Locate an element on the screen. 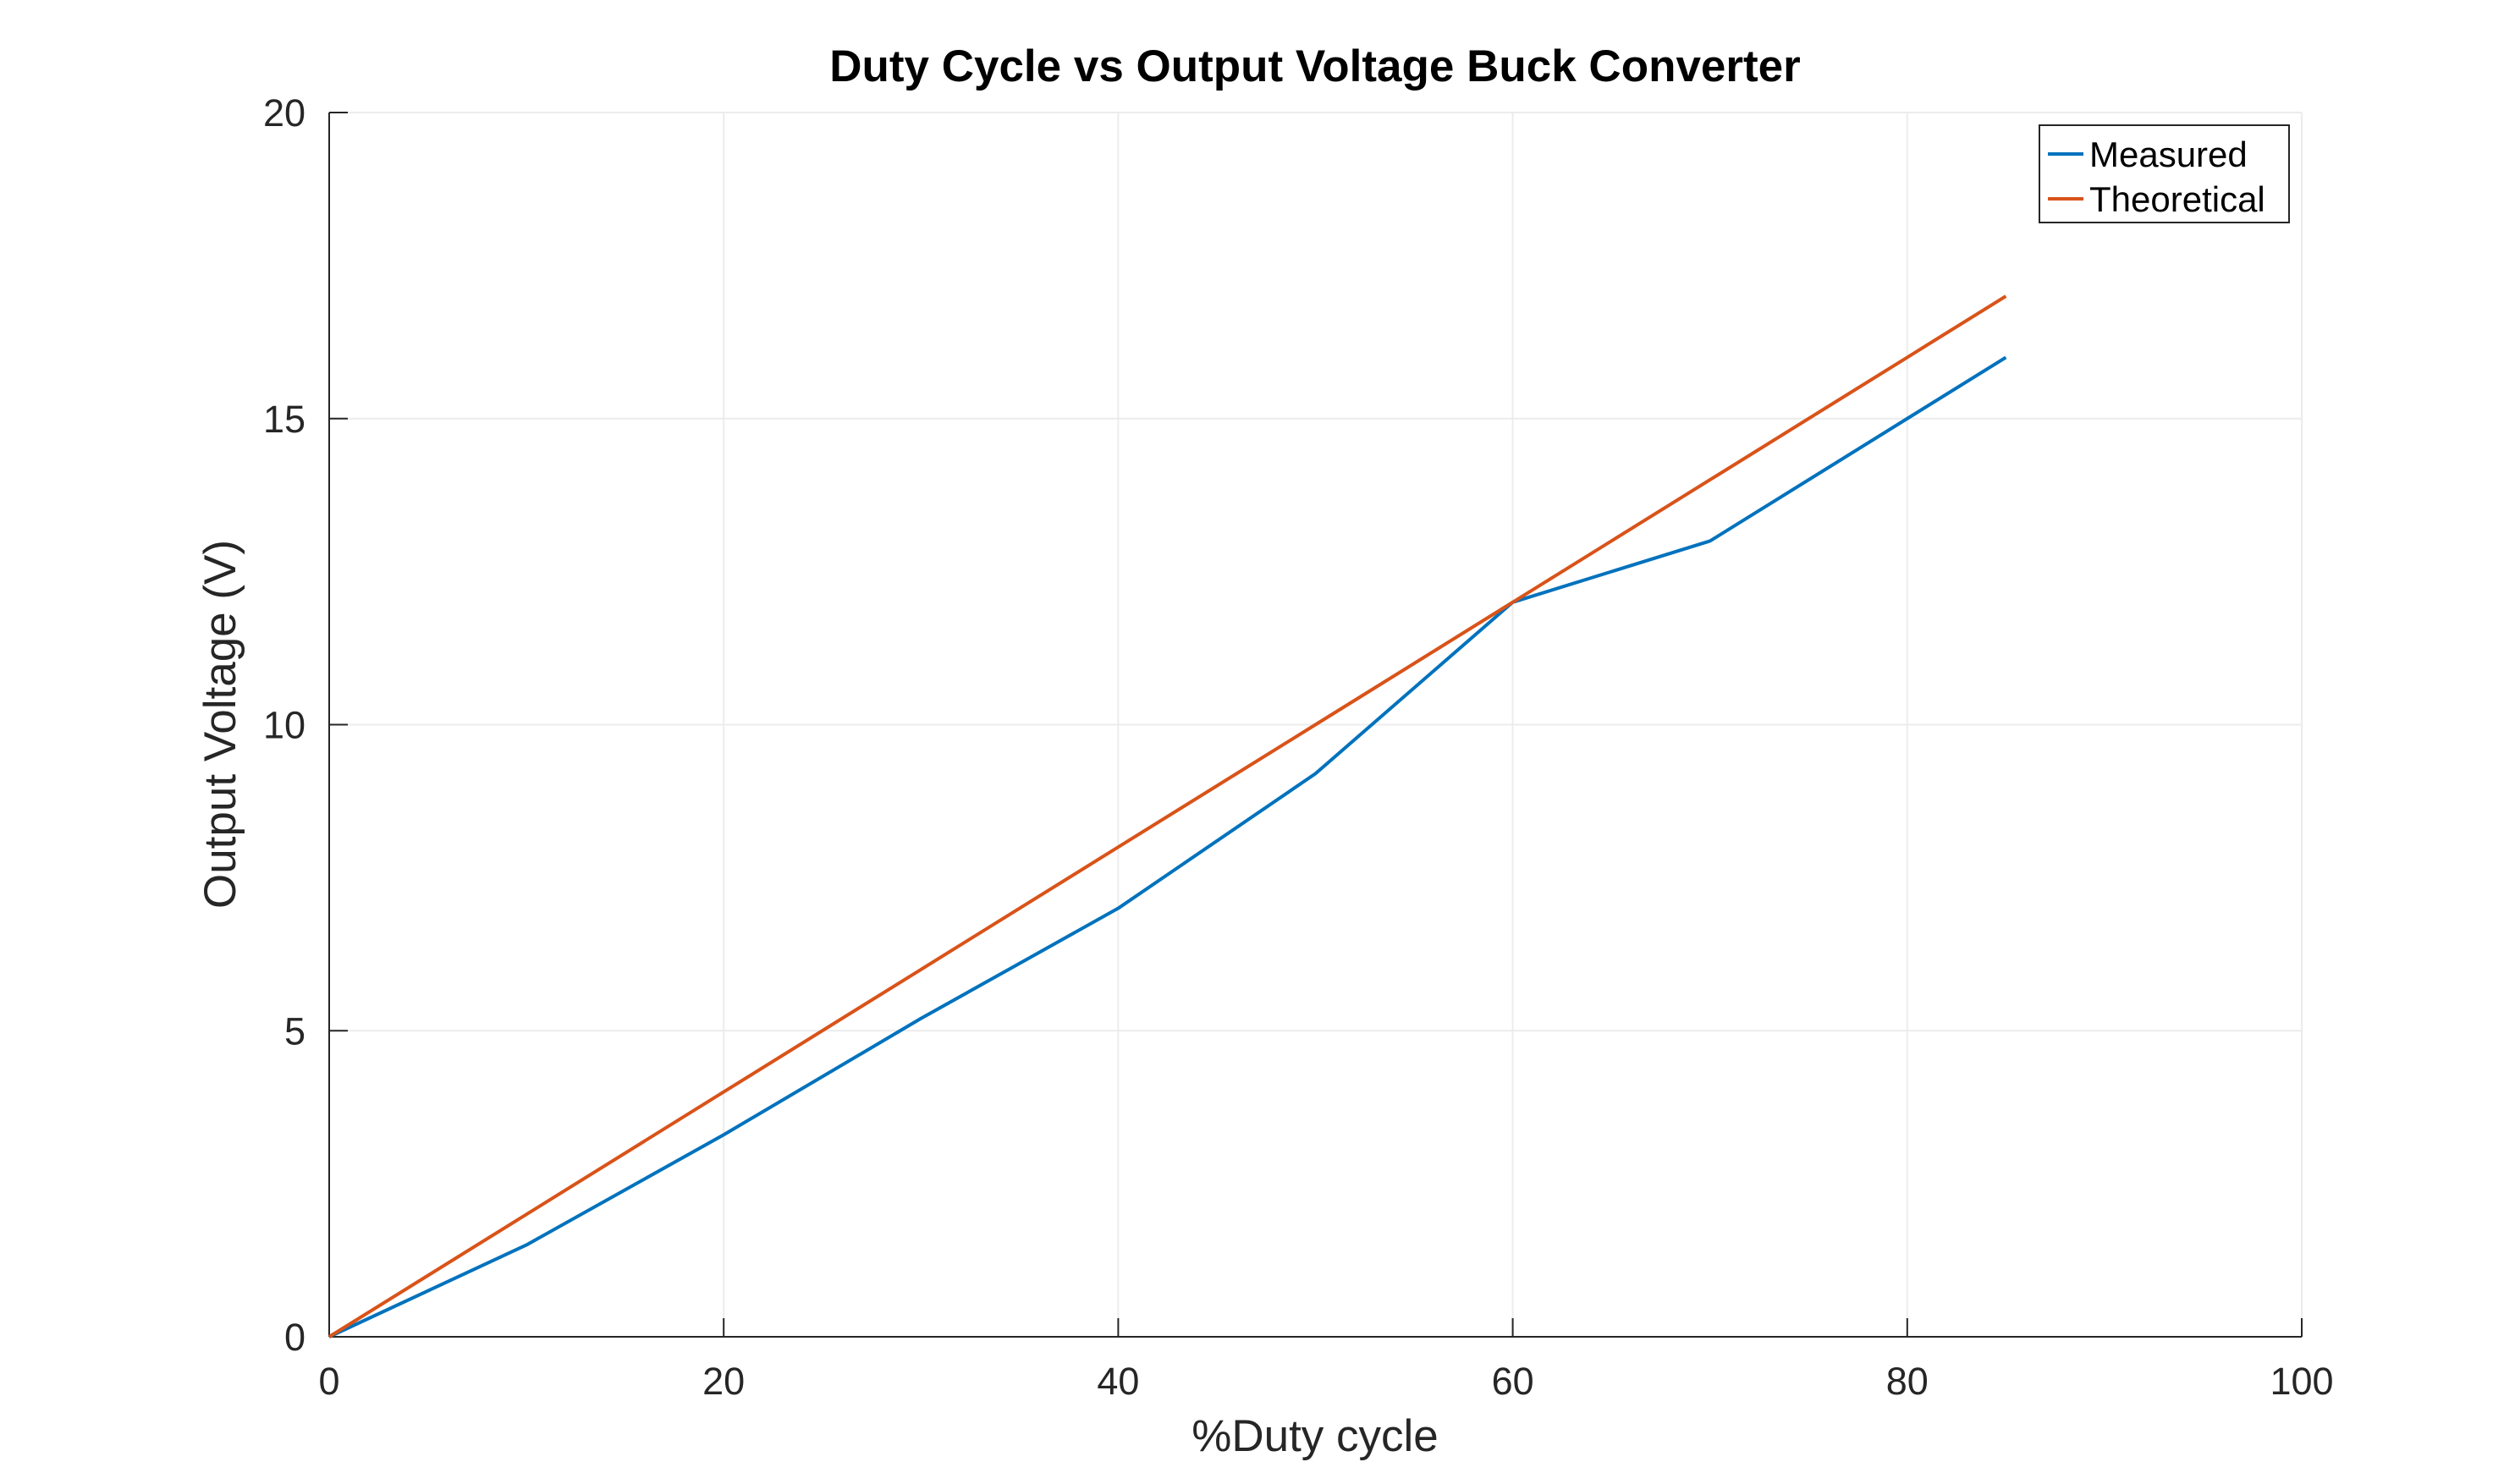 This screenshot has width=2515, height=1484. y-tick-label: 20 is located at coordinates (284, 113).